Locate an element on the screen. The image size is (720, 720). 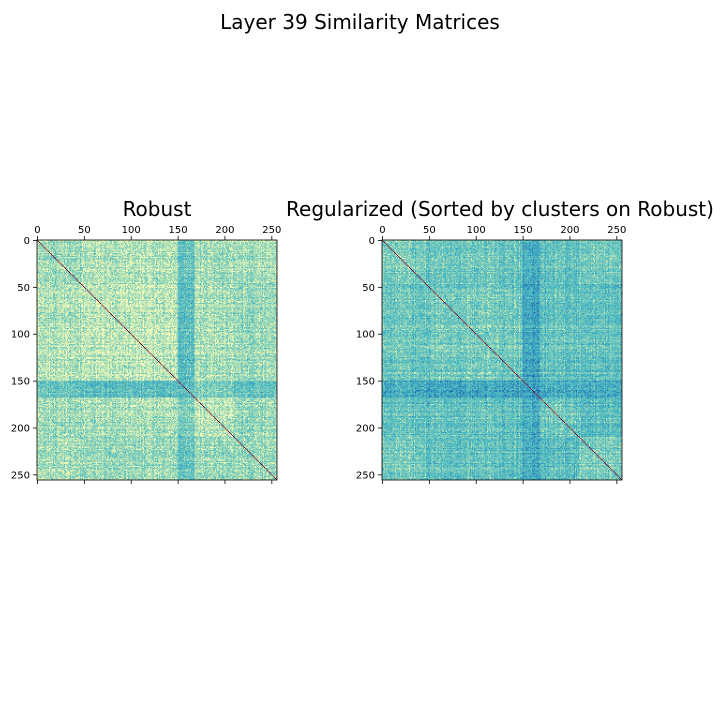
regularized-y-tick-label: 200 is located at coordinates (365, 428).